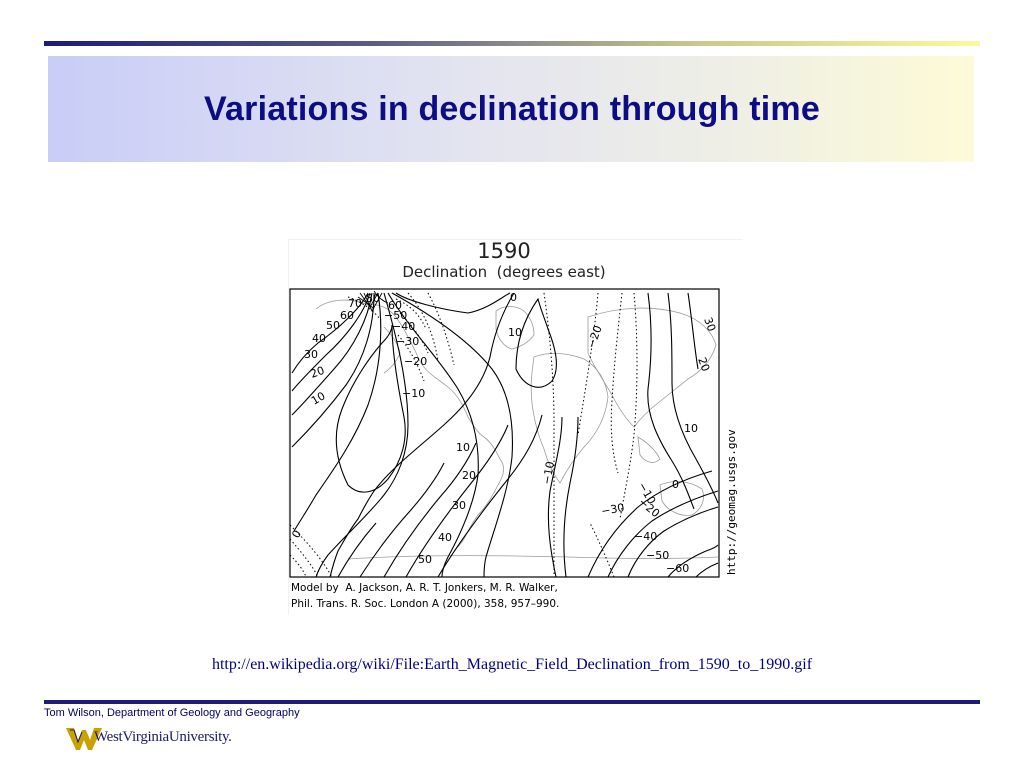  I want to click on label-neg30-indian: −30, so click(612, 509).